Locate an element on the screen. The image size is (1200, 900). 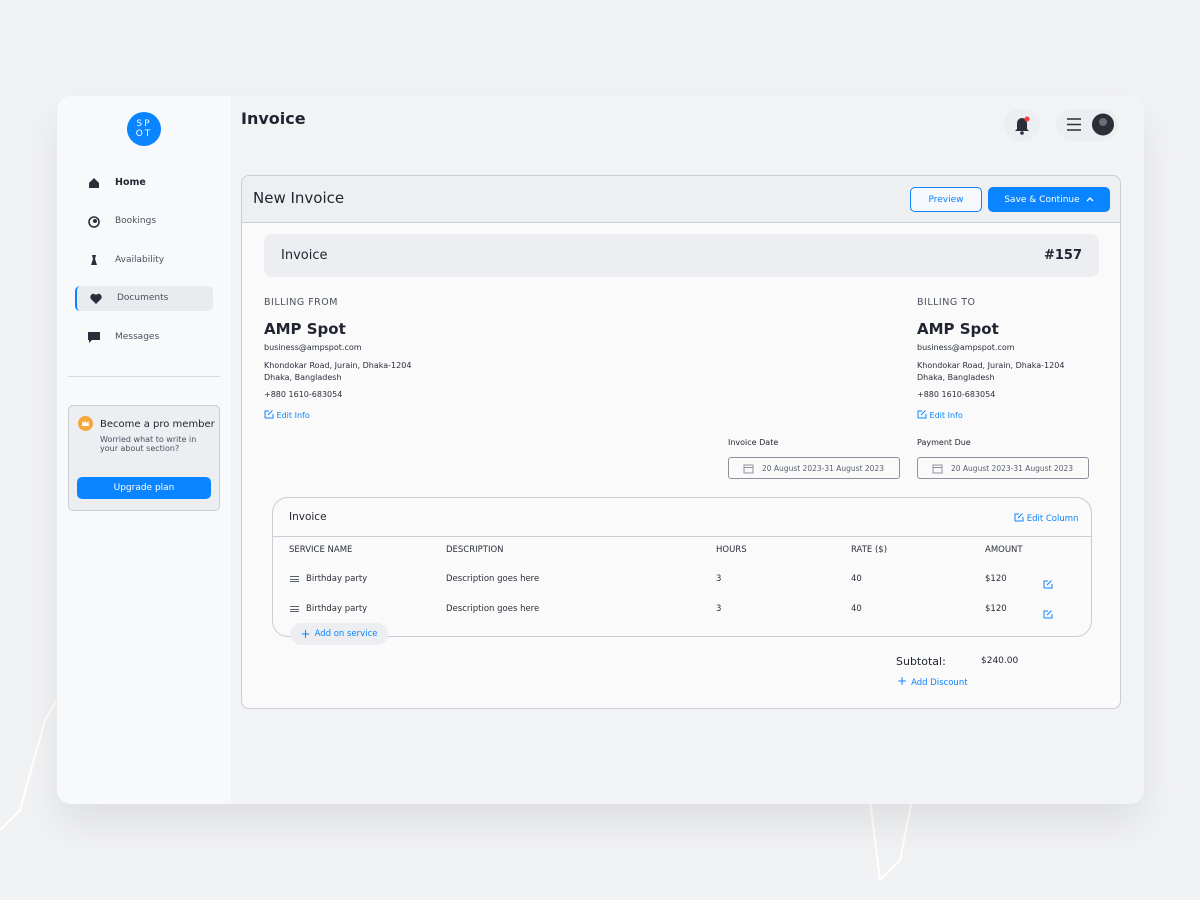
table-cell: 3 is located at coordinates (719, 579).